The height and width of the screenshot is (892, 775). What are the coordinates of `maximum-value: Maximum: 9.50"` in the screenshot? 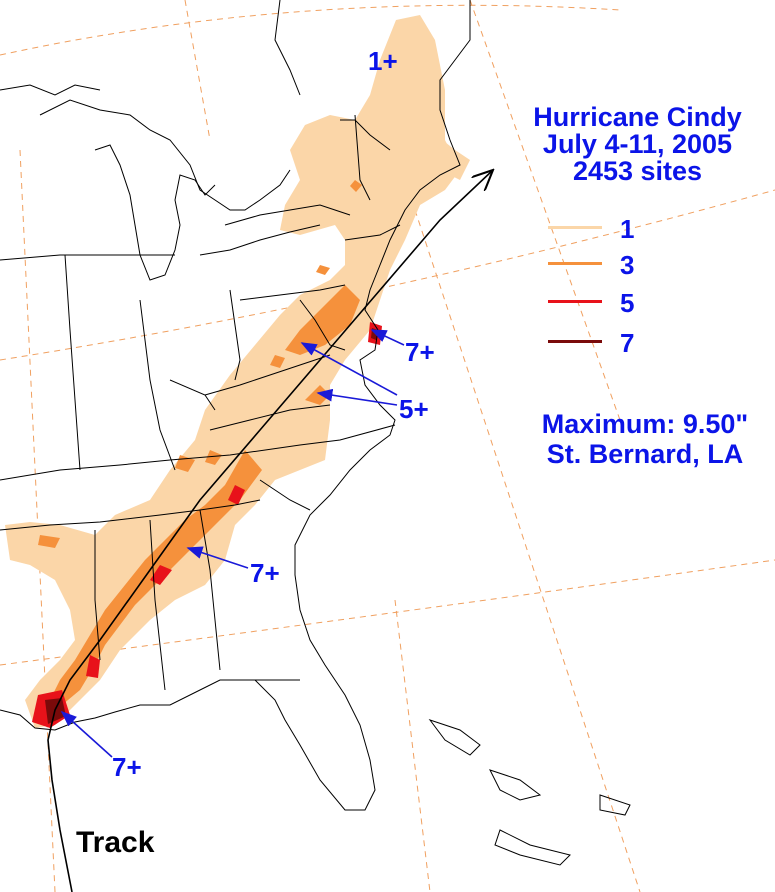 It's located at (645, 424).